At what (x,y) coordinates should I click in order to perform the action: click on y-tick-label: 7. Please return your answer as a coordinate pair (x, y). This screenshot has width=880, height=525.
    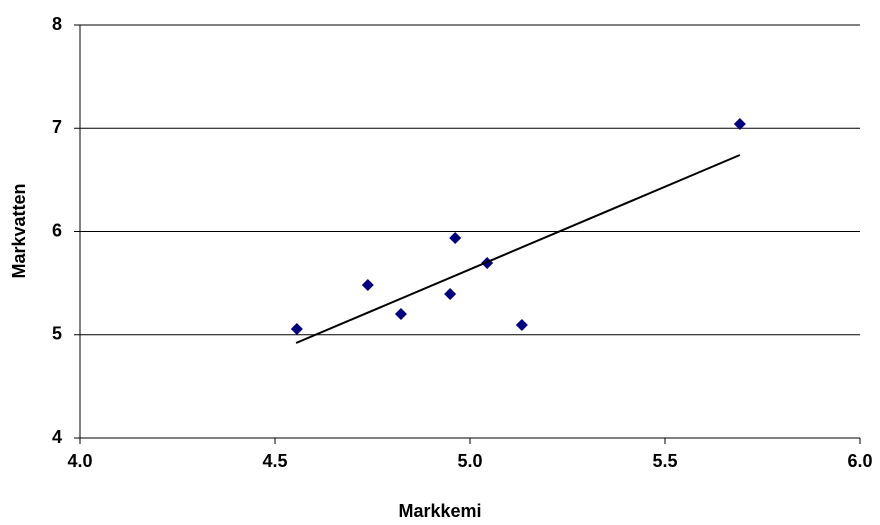
    Looking at the image, I should click on (57, 127).